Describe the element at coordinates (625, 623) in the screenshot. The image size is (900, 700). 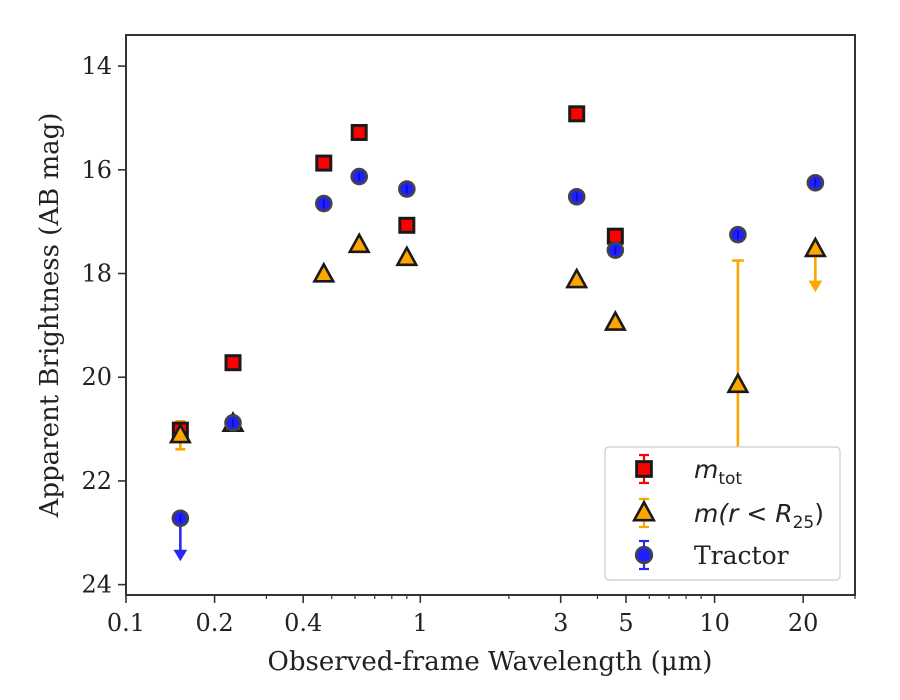
I see `x-tick-label: 5` at that location.